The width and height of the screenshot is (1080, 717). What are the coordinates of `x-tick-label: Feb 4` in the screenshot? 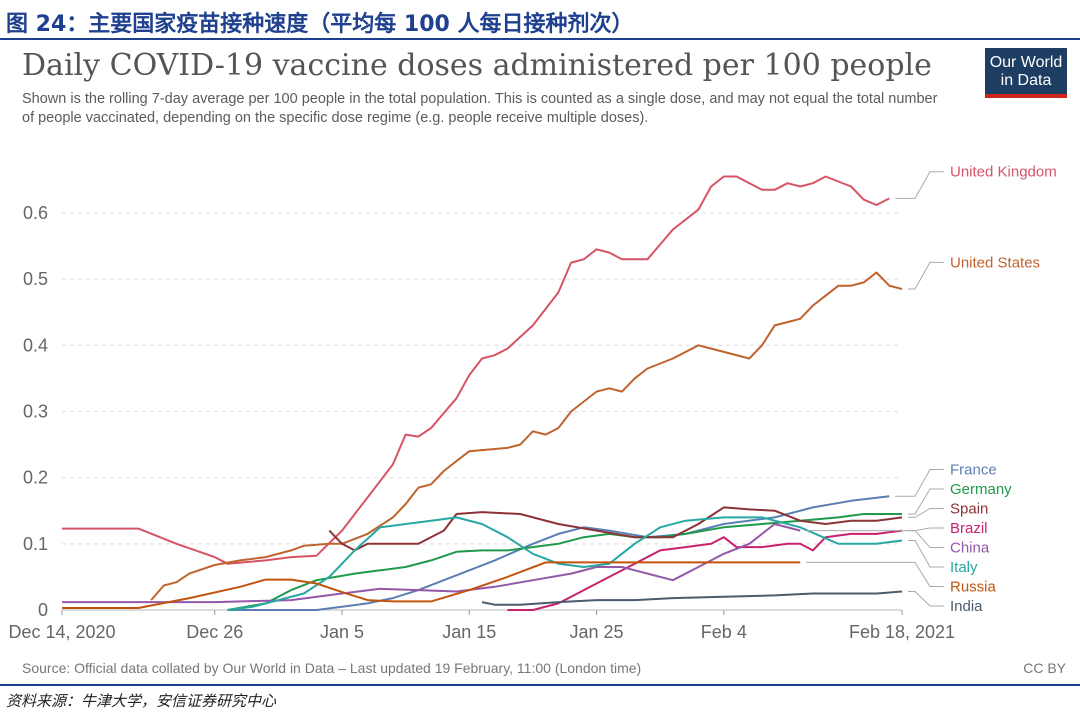 It's located at (724, 632).